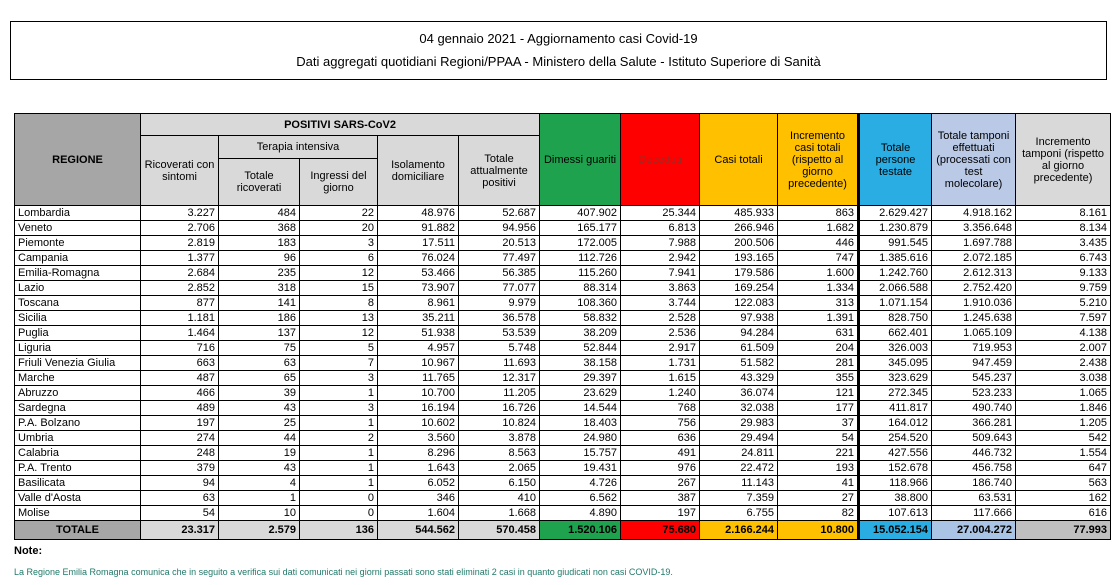 This screenshot has width=1117, height=585. I want to click on region-cell: Lombardia, so click(77, 213).